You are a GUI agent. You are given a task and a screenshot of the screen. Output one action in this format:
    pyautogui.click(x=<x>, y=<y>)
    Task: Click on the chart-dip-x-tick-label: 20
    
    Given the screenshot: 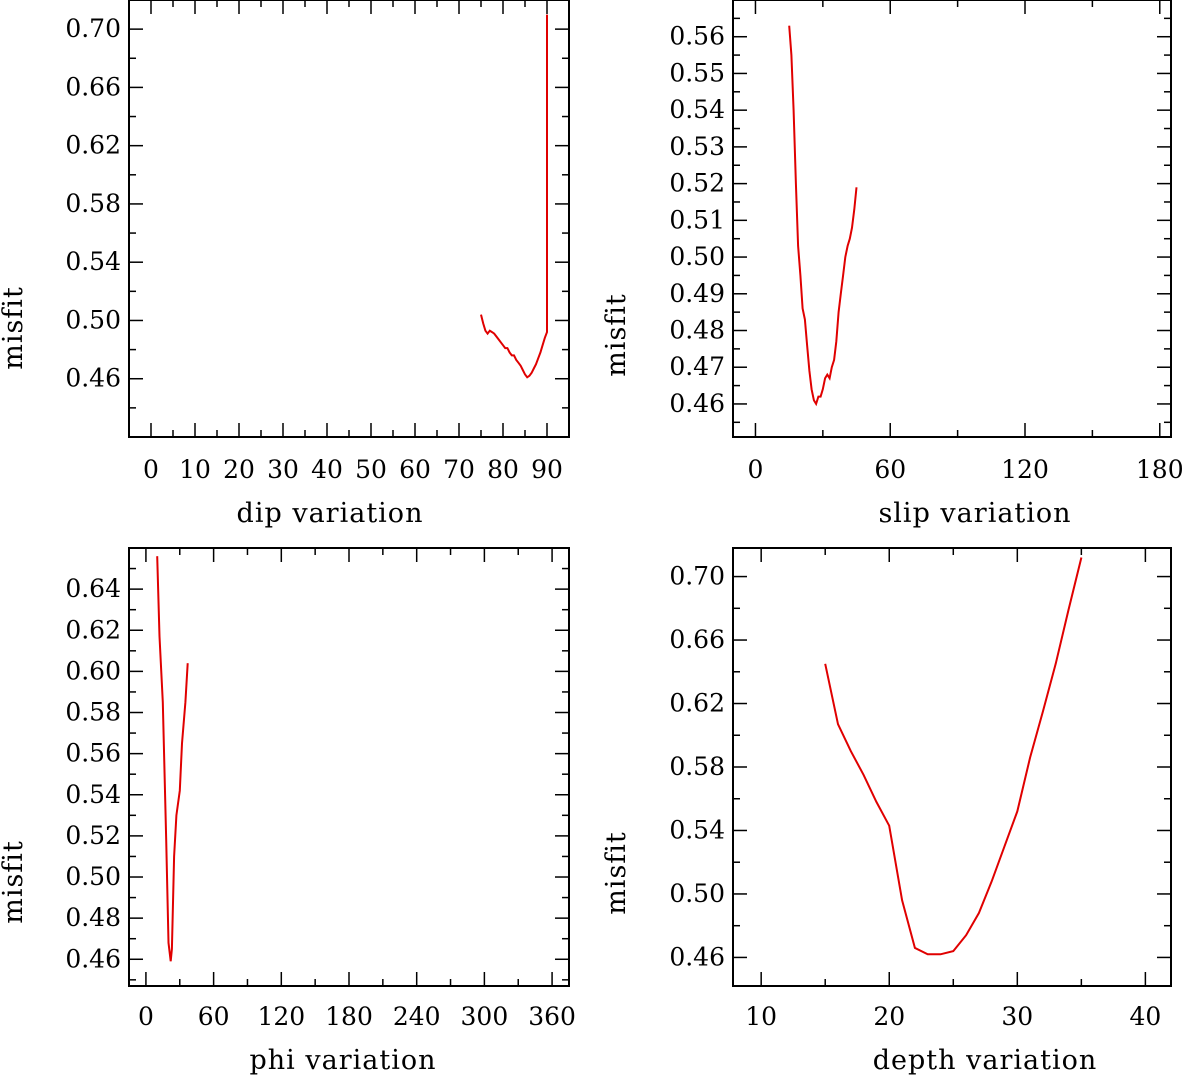 What is the action you would take?
    pyautogui.click(x=239, y=469)
    